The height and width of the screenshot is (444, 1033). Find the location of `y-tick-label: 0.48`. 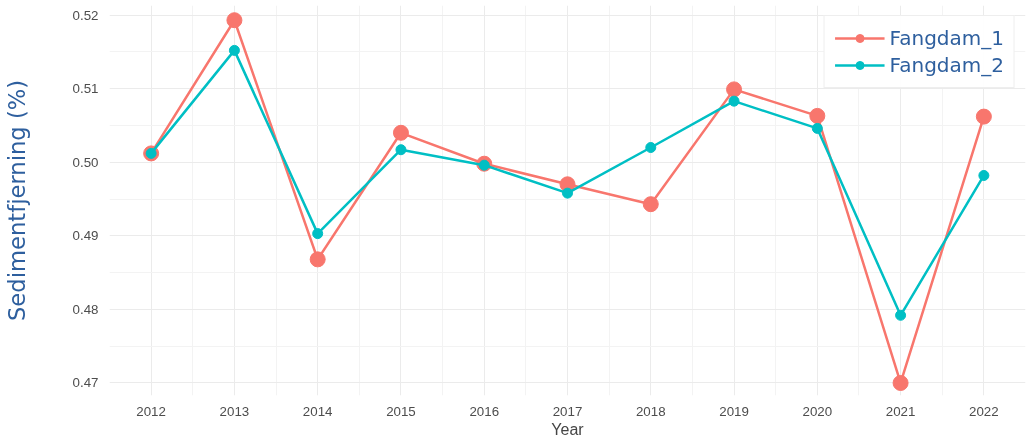

y-tick-label: 0.48 is located at coordinates (85, 309).